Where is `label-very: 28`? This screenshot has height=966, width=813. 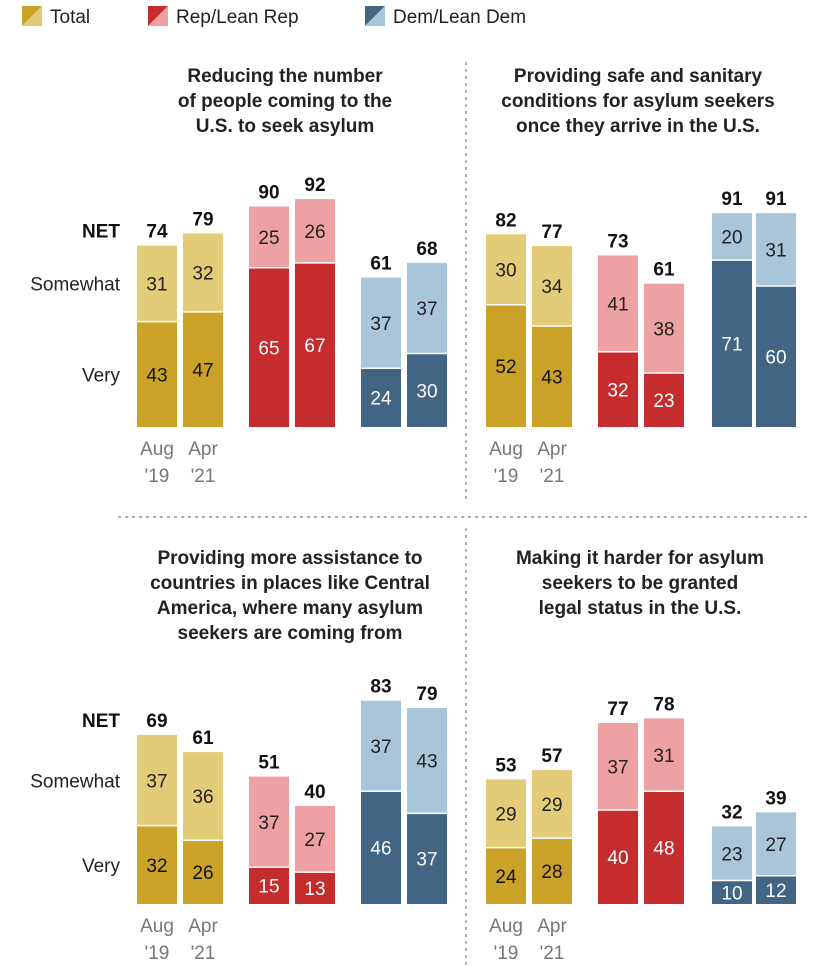
label-very: 28 is located at coordinates (551, 872).